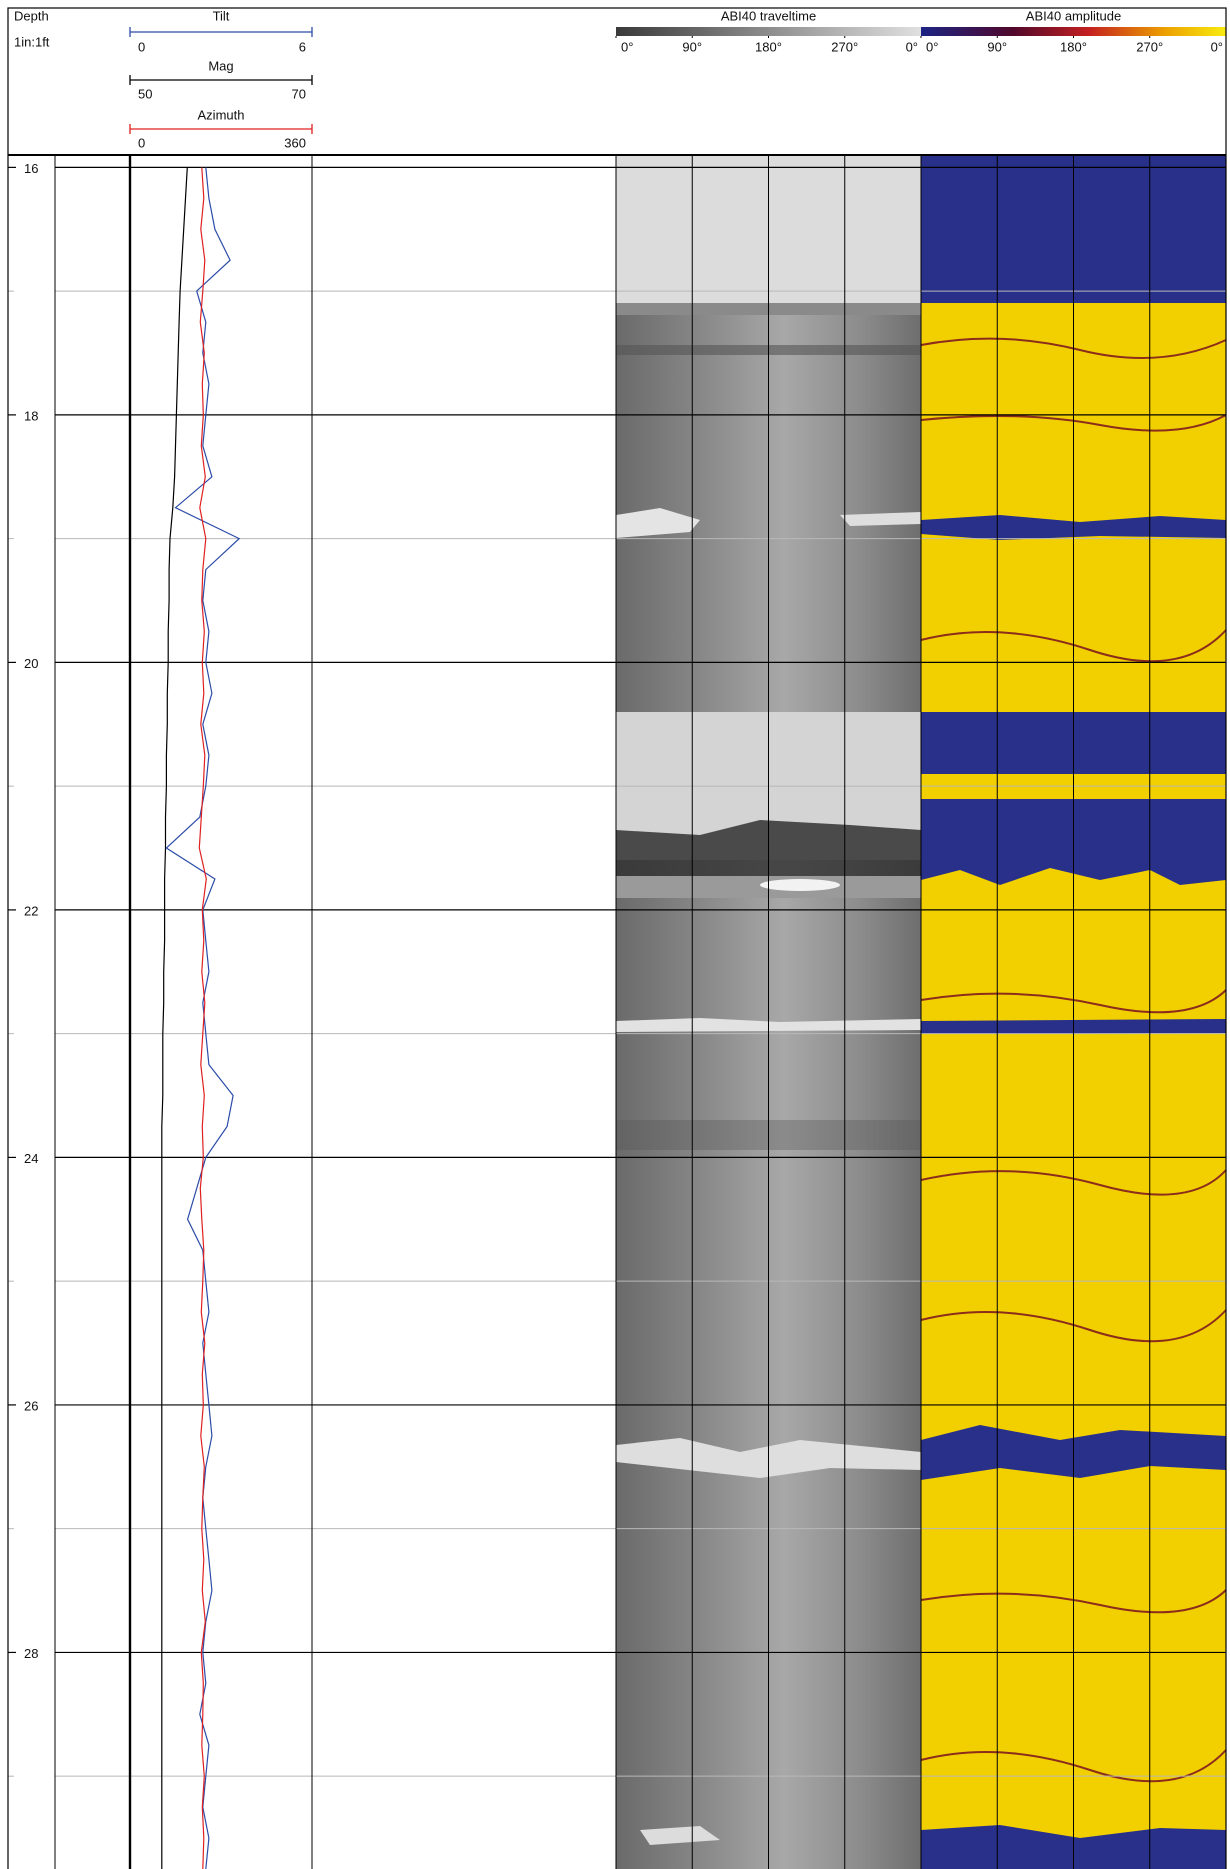 This screenshot has width=1230, height=1869. What do you see at coordinates (31, 1653) in the screenshot?
I see `depth-tick-label: 28` at bounding box center [31, 1653].